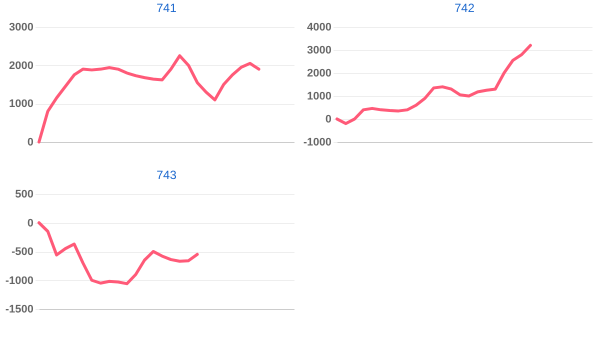 Image resolution: width=614 pixels, height=339 pixels. Describe the element at coordinates (319, 28) in the screenshot. I see `y-tick-label: 4000` at that location.